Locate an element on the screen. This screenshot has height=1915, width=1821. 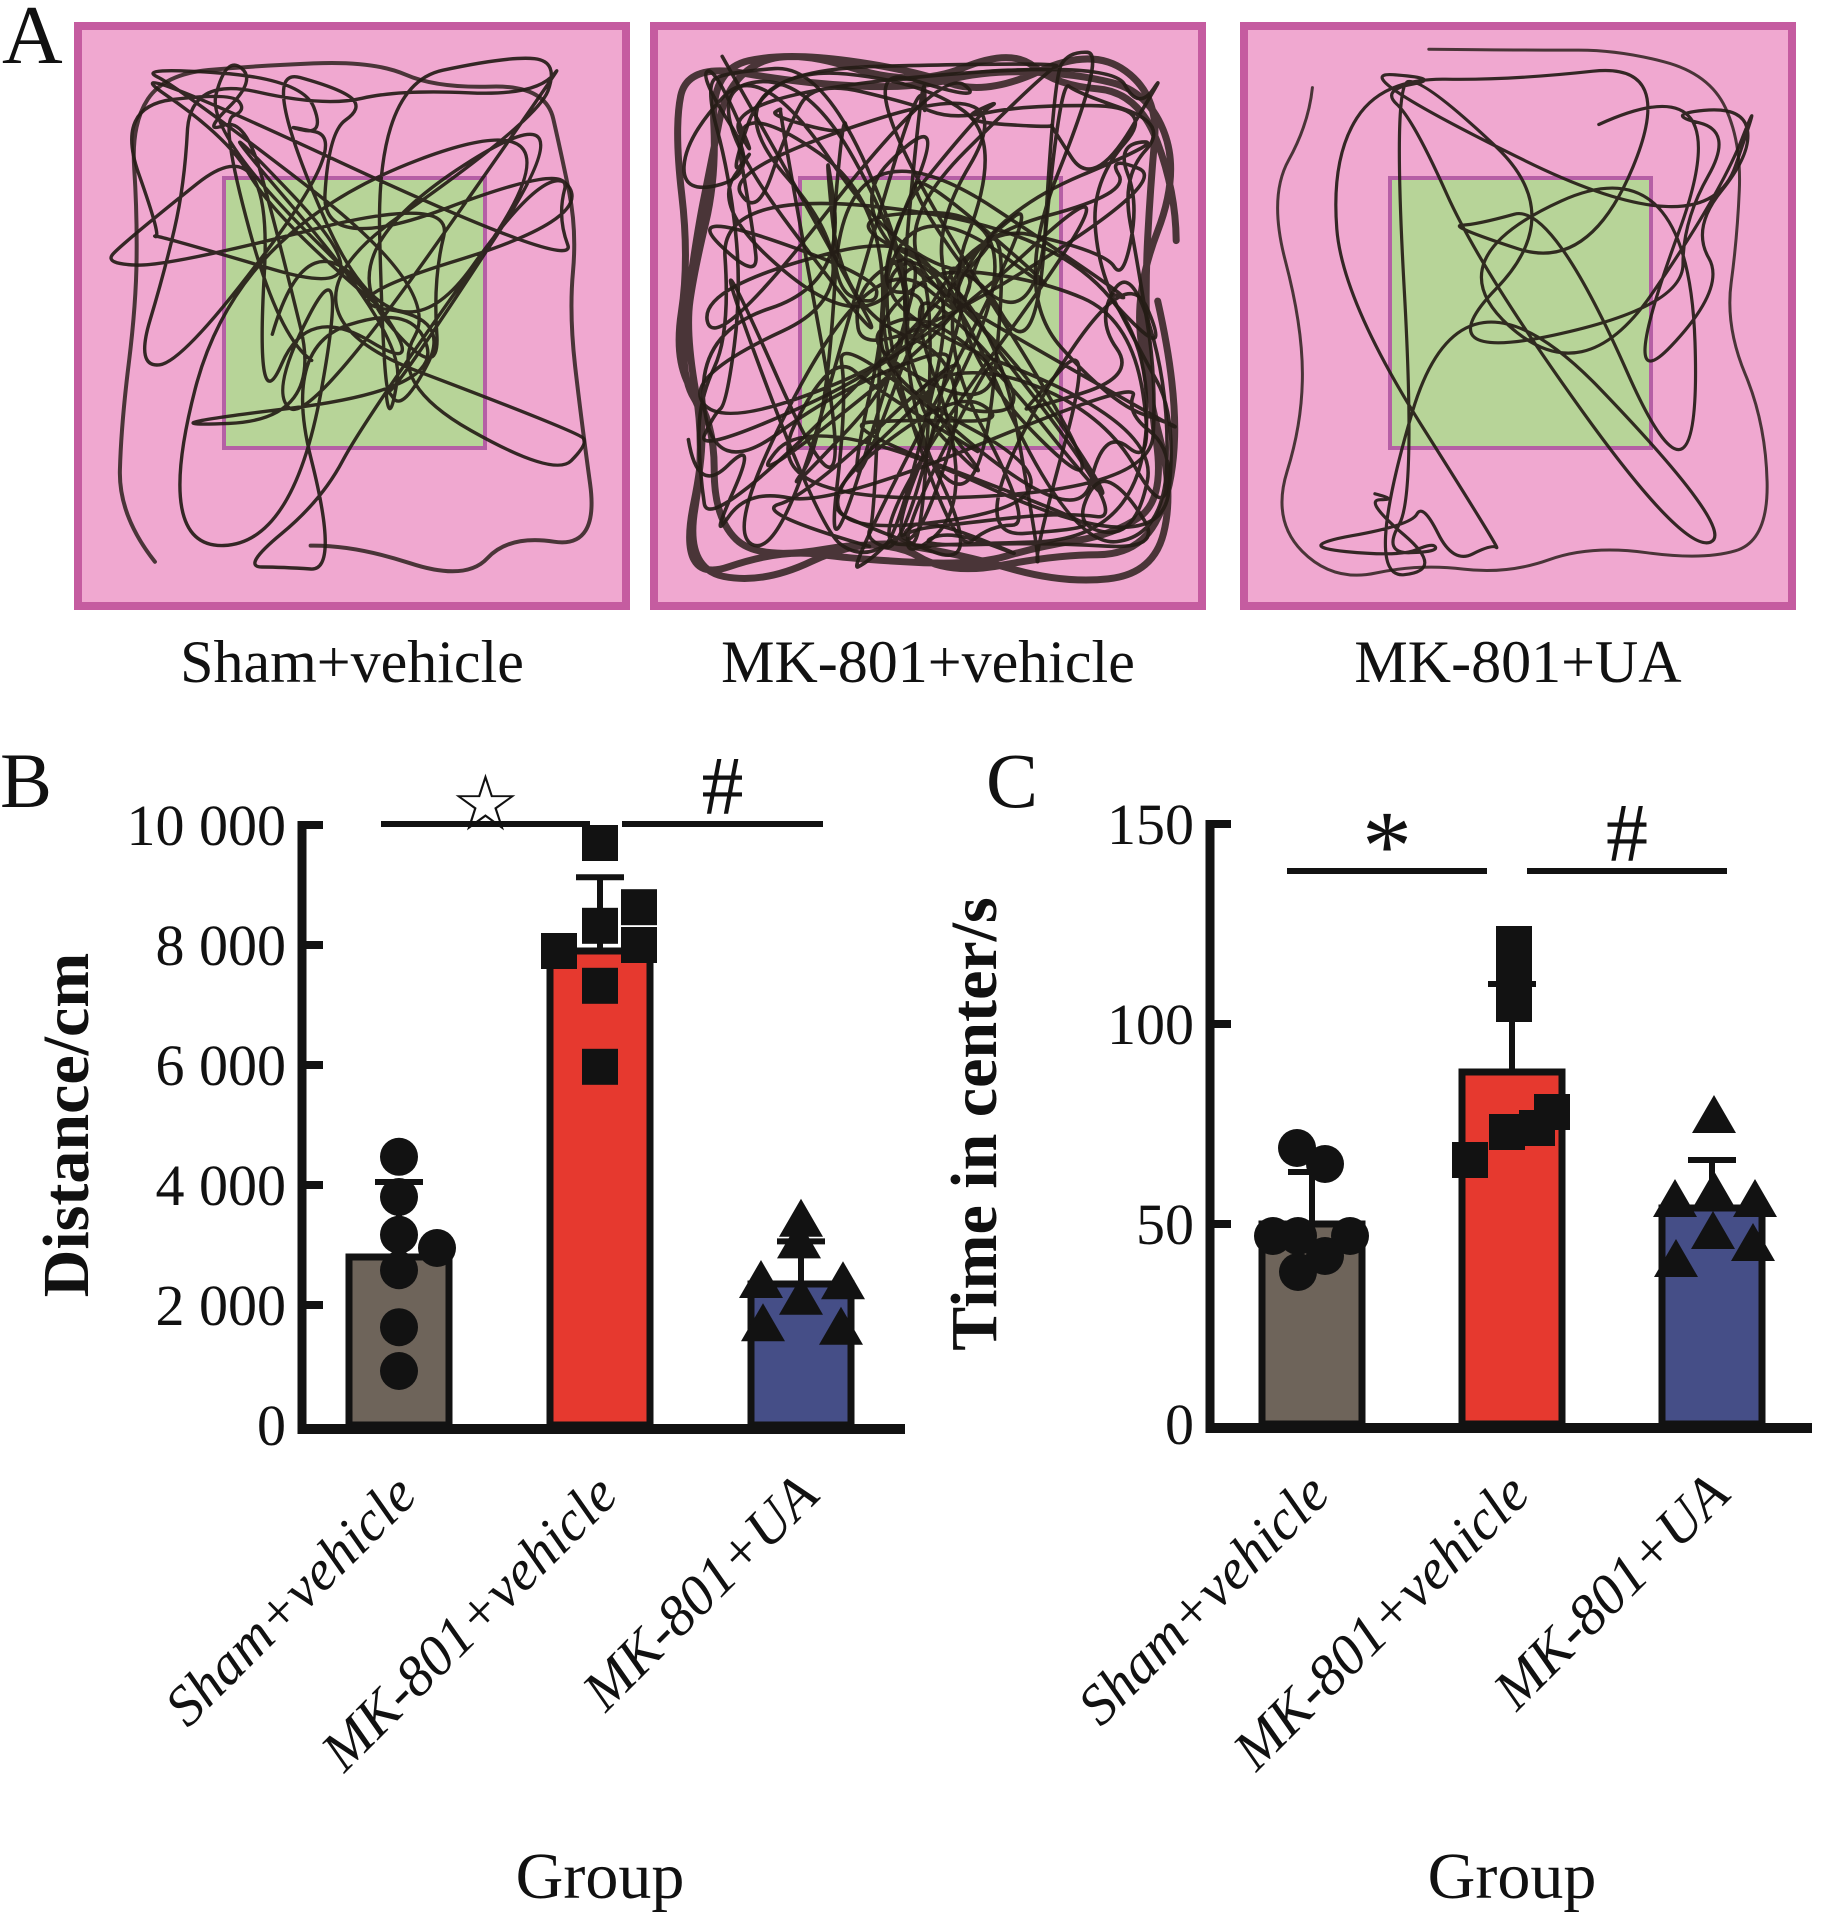
panel-b-label: B is located at coordinates (26, 780).